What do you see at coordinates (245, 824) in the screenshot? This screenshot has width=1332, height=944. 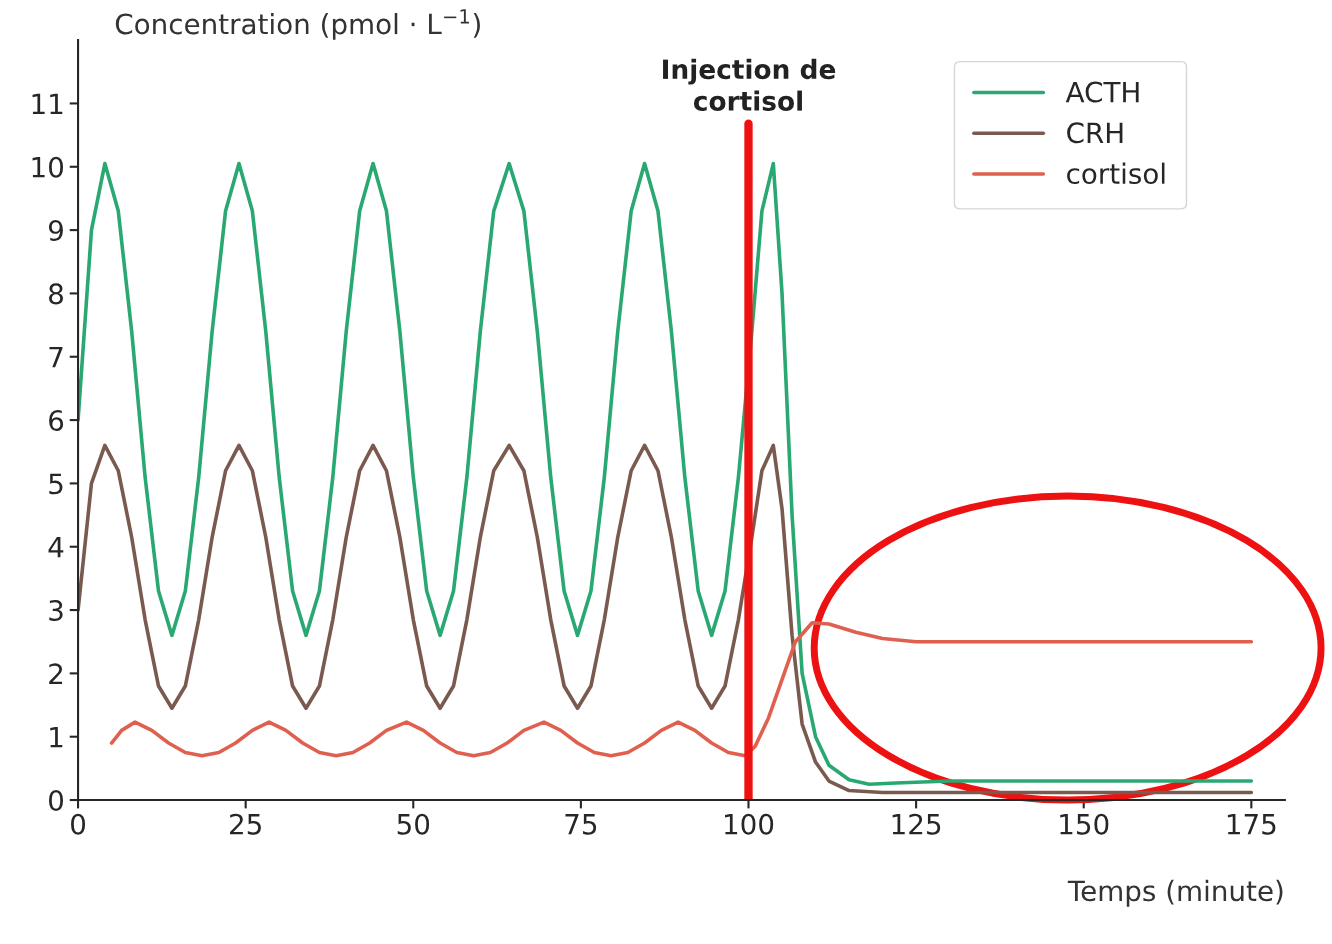 I see `x-tick-label: 25` at bounding box center [245, 824].